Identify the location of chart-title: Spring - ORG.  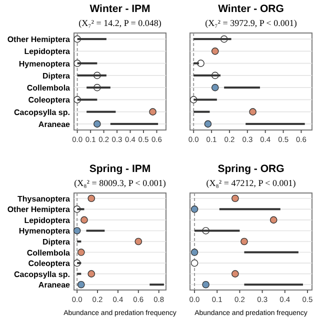
(251, 169).